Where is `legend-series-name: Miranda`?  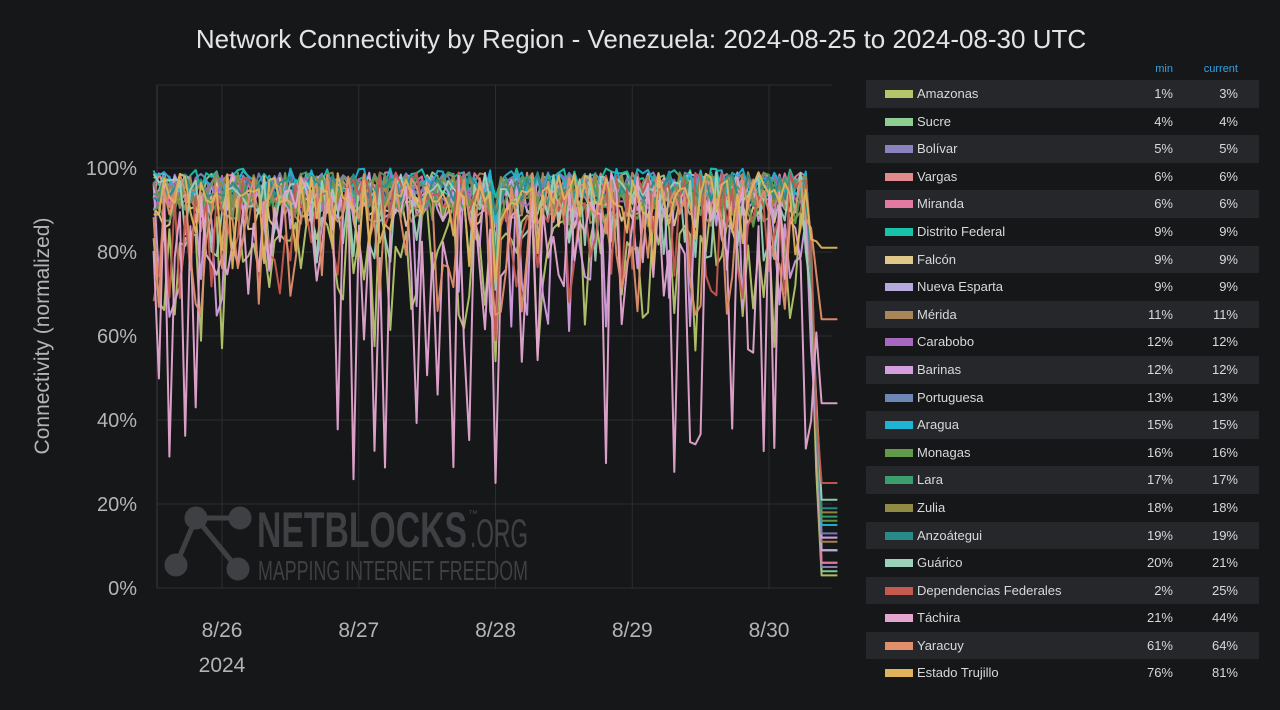 legend-series-name: Miranda is located at coordinates (940, 204).